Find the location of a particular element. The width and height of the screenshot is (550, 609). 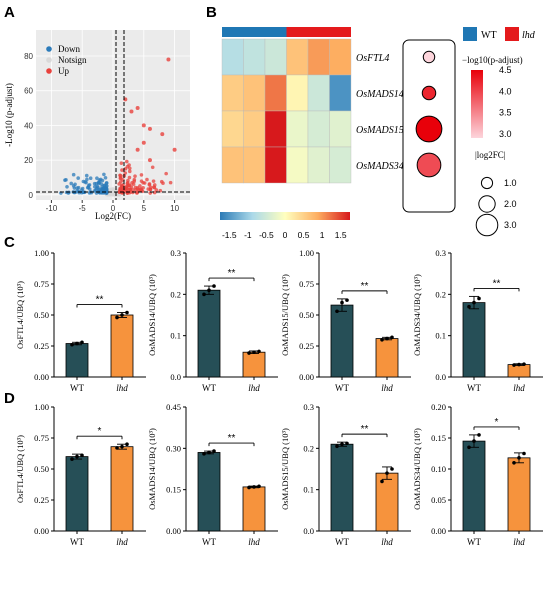

gene-label: OsMADS15 is located at coordinates (380, 130).